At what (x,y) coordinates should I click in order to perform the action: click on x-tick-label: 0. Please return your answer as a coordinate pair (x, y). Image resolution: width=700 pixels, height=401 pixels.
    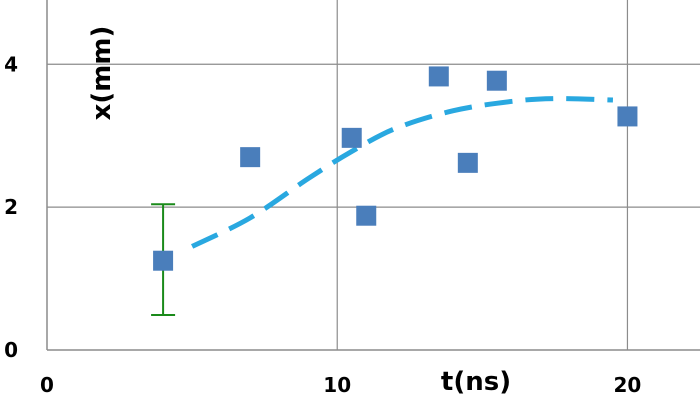
    Looking at the image, I should click on (47, 385).